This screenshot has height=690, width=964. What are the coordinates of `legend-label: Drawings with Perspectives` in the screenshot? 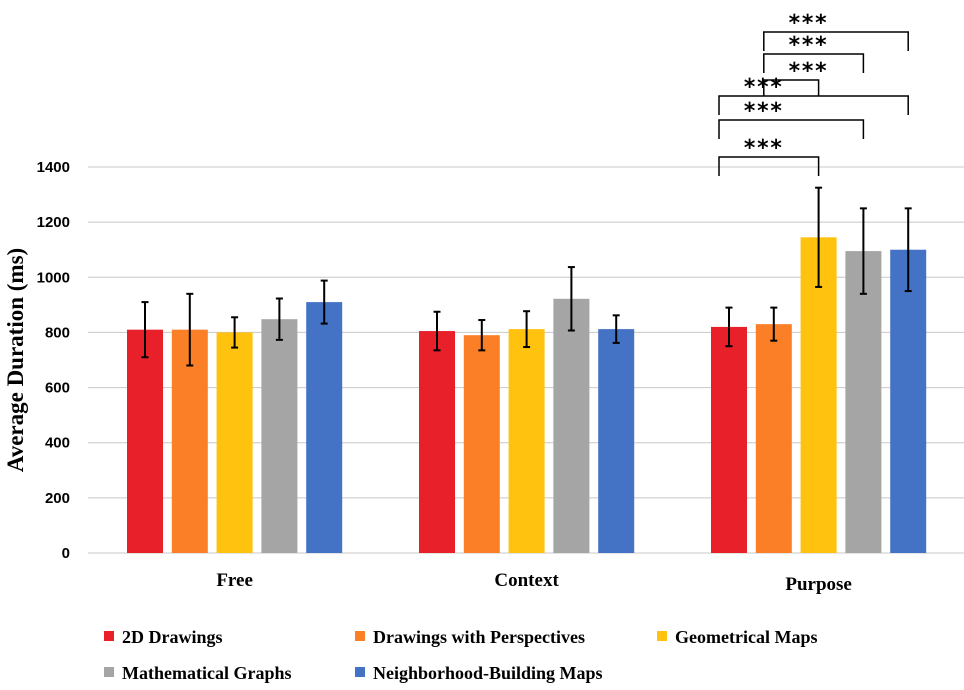 It's located at (479, 637).